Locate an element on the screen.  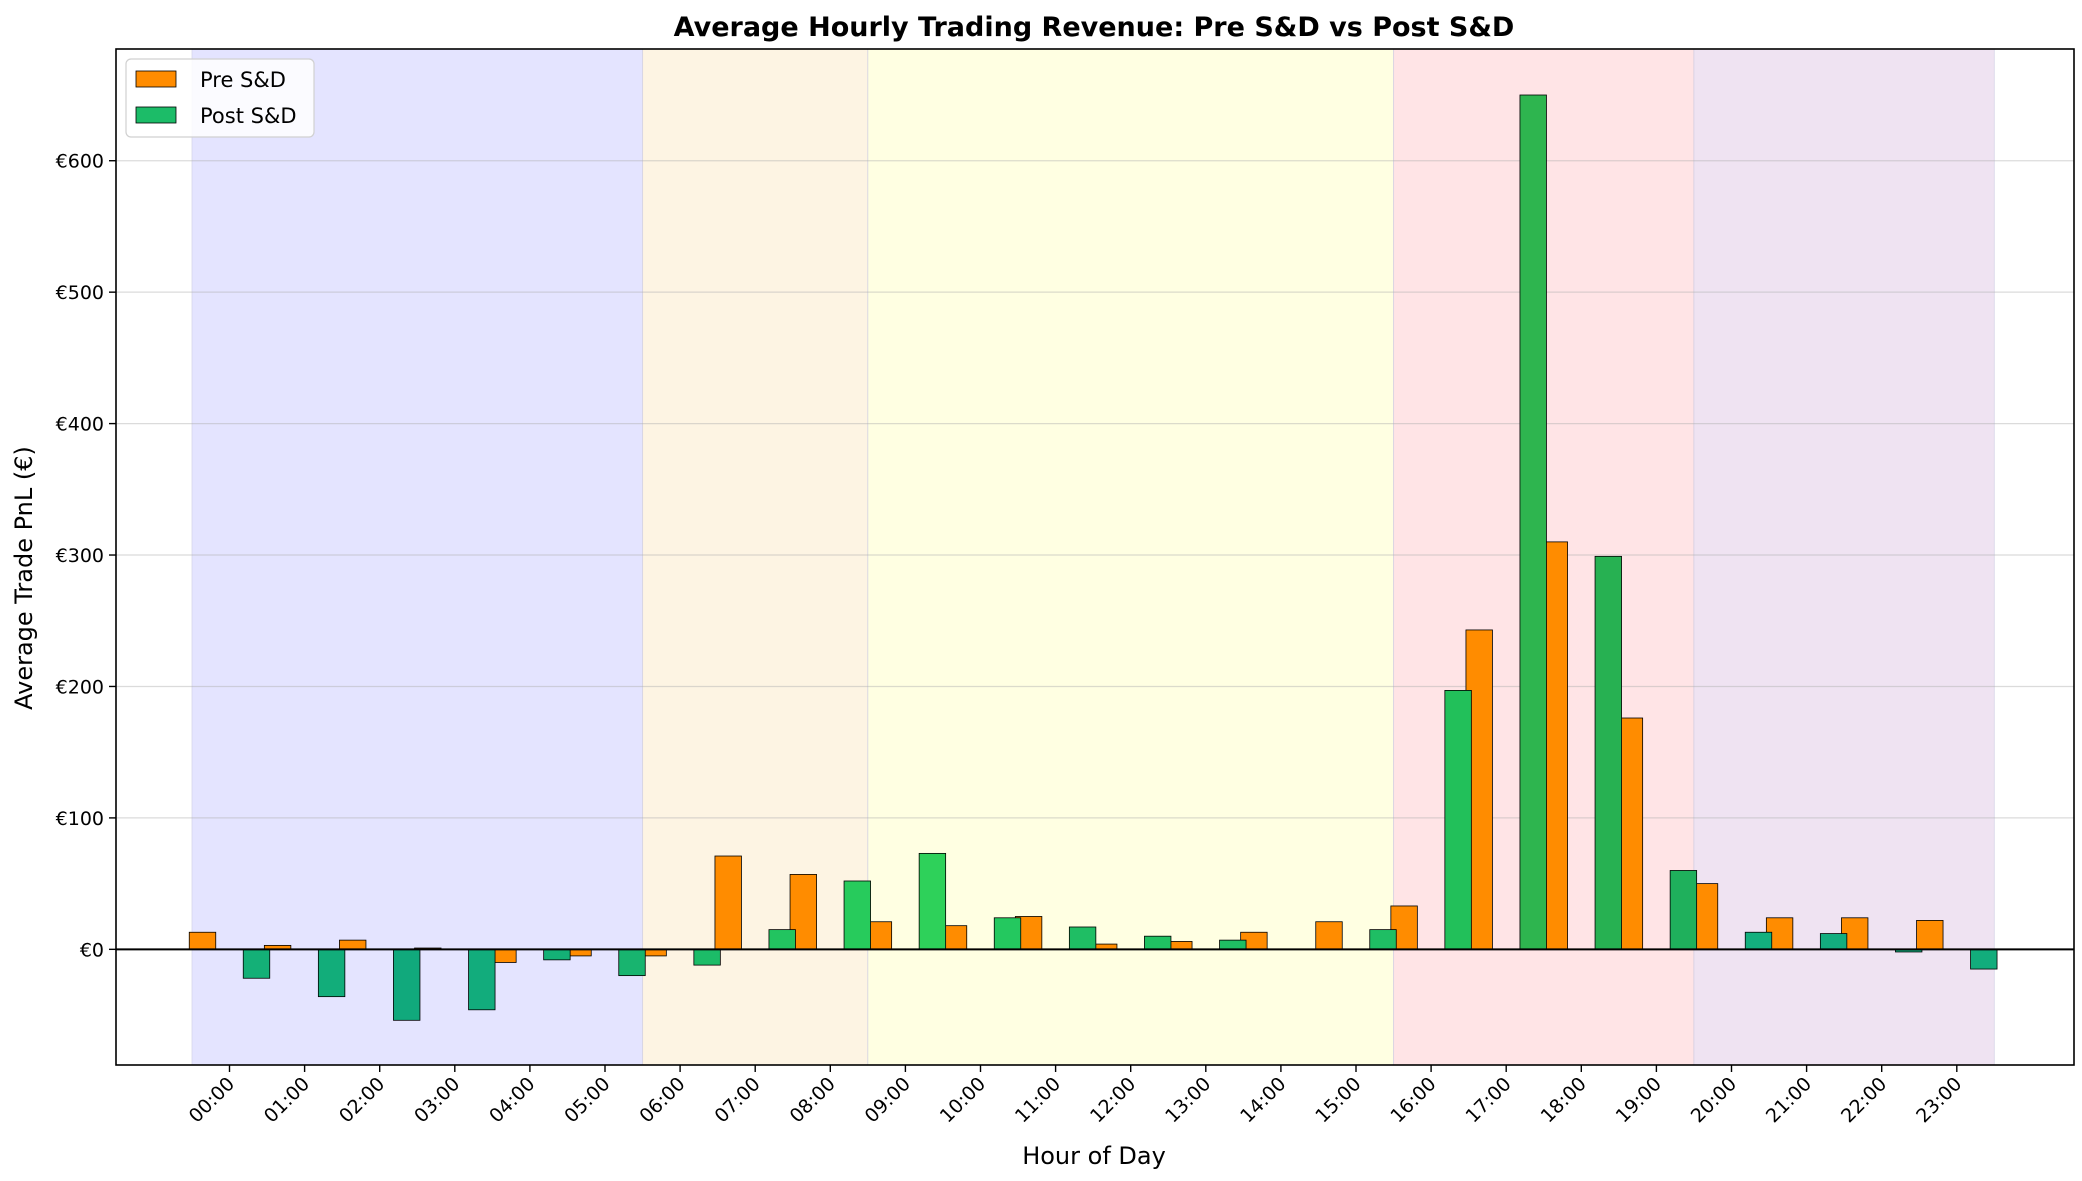
y-tick-label: €500 is located at coordinates (80, 293).